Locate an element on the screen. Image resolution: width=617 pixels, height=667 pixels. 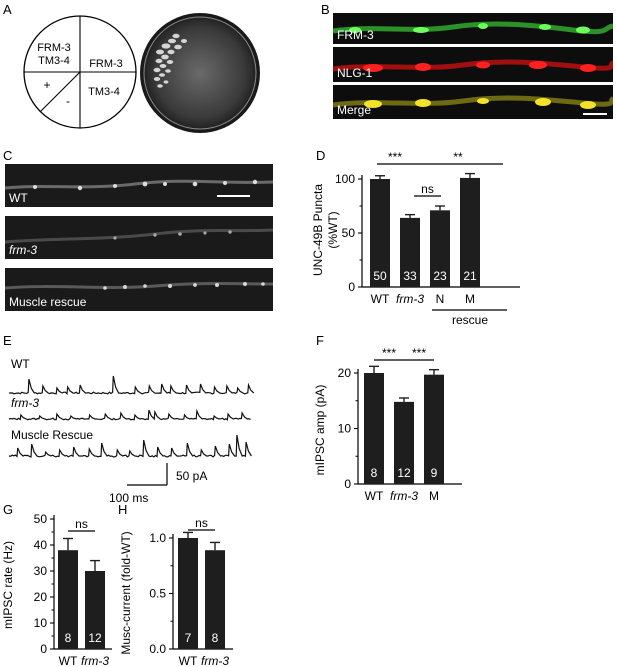
micrograph-merge: Merge is located at coordinates (473, 102).